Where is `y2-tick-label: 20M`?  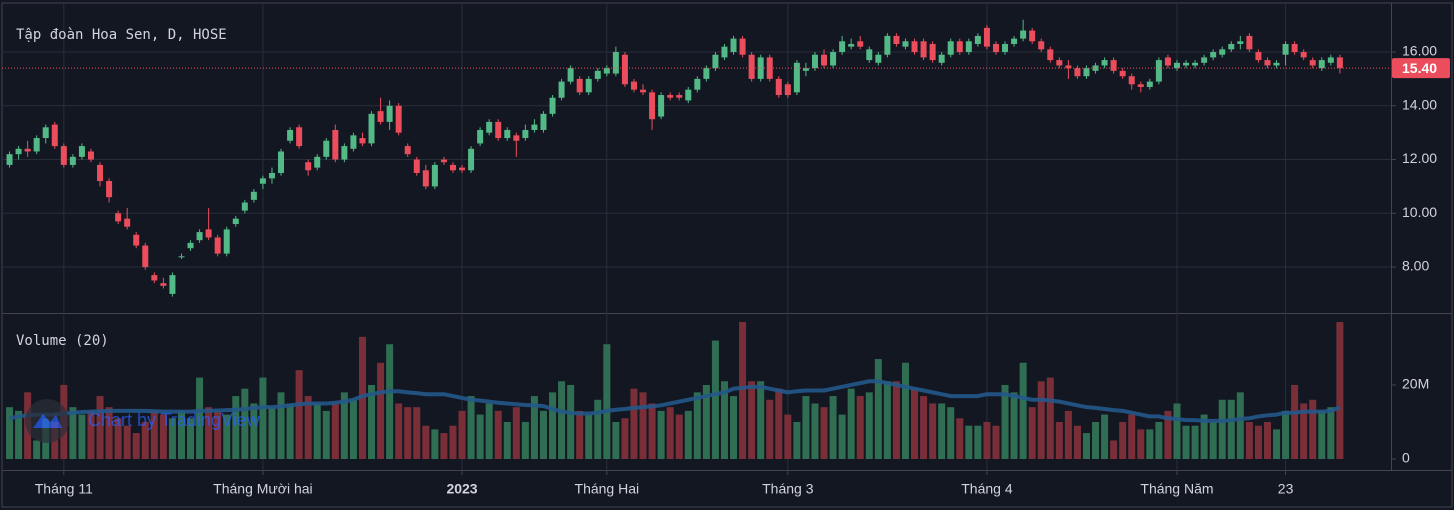 y2-tick-label: 20M is located at coordinates (1415, 384).